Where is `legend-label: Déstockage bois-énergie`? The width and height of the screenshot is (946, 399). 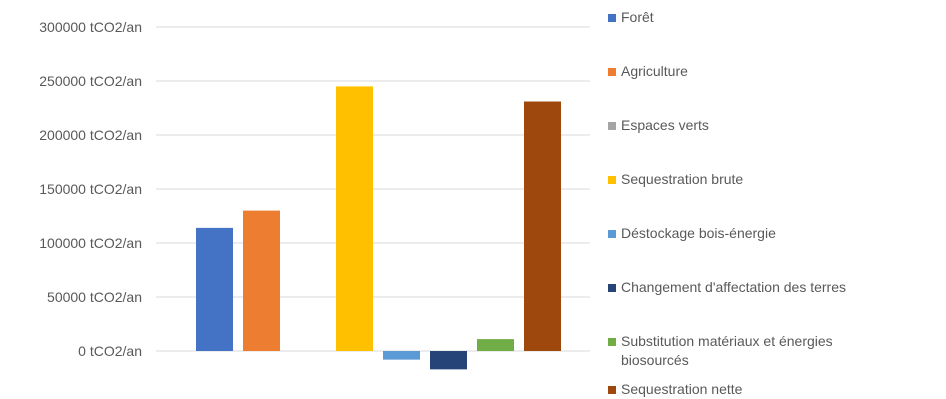 legend-label: Déstockage bois-énergie is located at coordinates (698, 233).